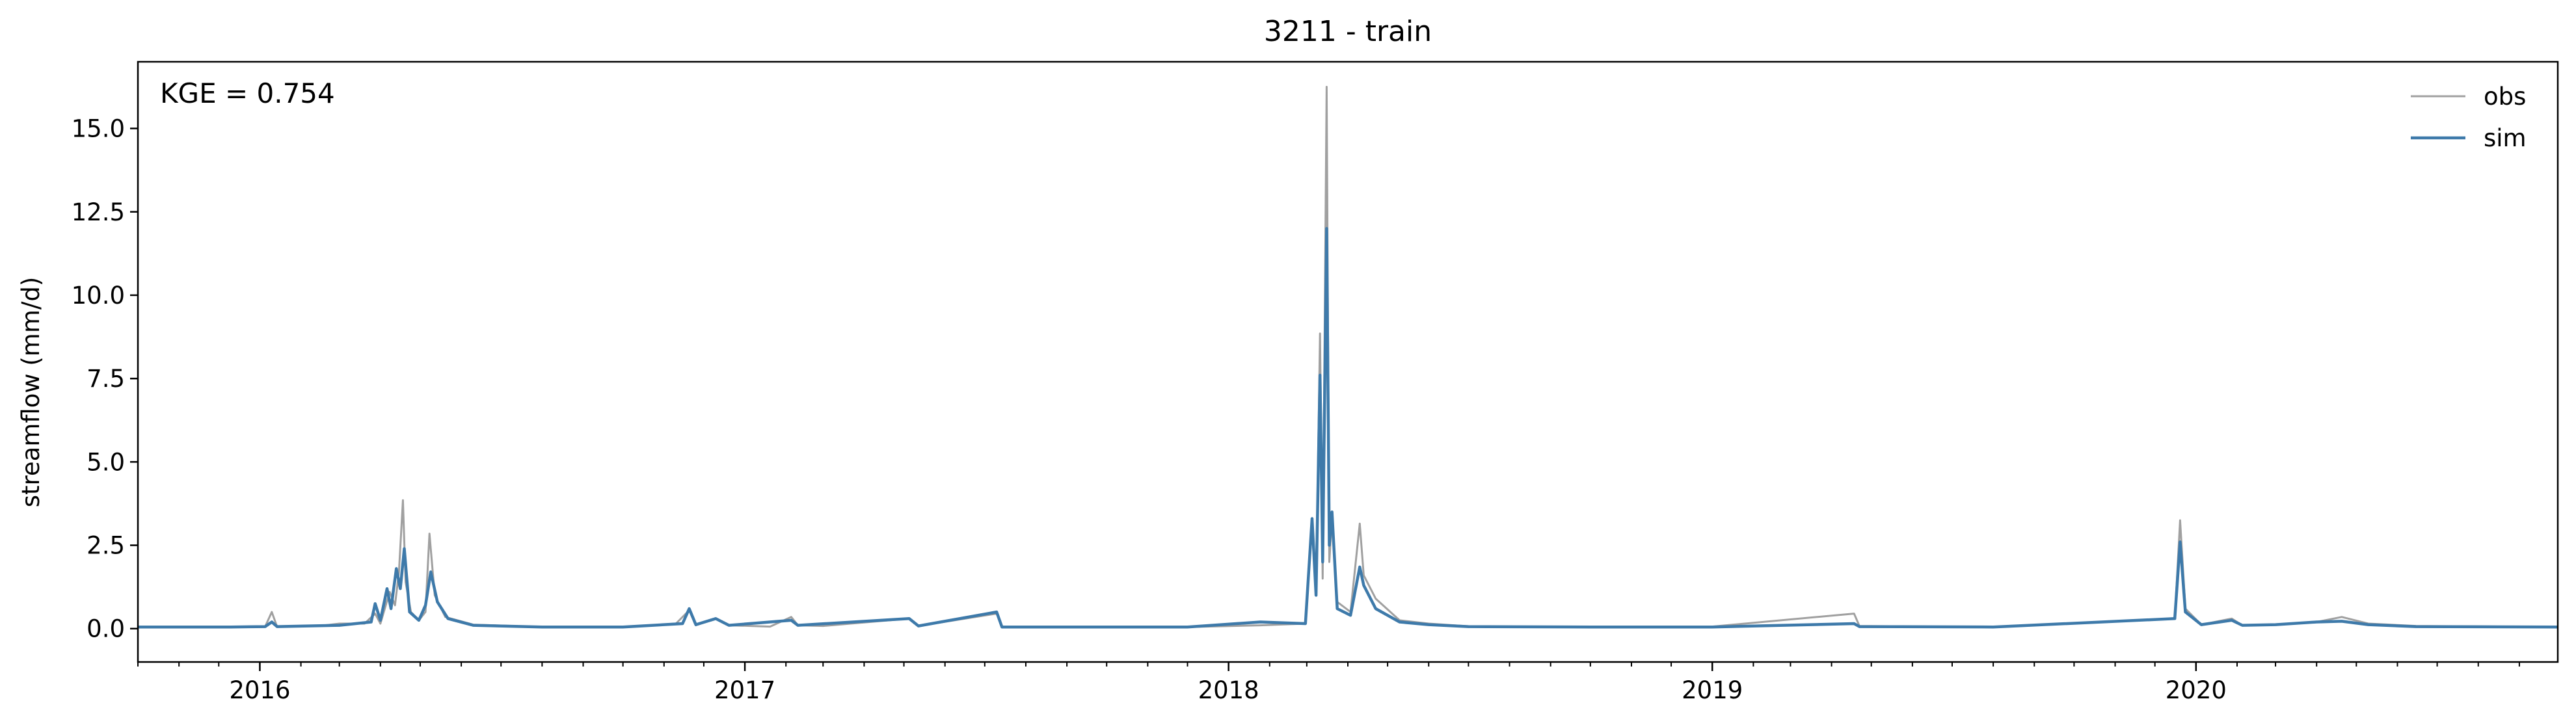 The image size is (2576, 727). Describe the element at coordinates (2196, 690) in the screenshot. I see `x-tick-label: 2020` at that location.